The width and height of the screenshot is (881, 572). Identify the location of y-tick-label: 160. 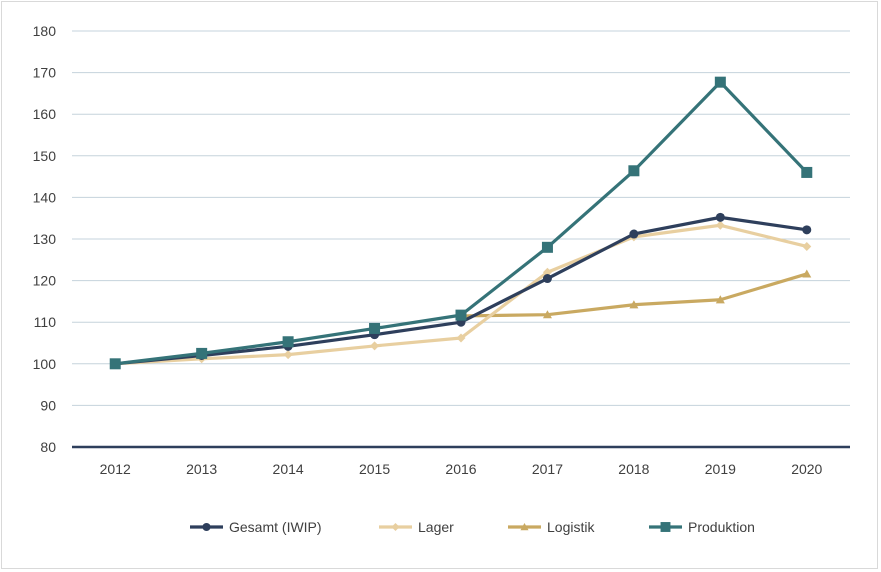
(45, 114).